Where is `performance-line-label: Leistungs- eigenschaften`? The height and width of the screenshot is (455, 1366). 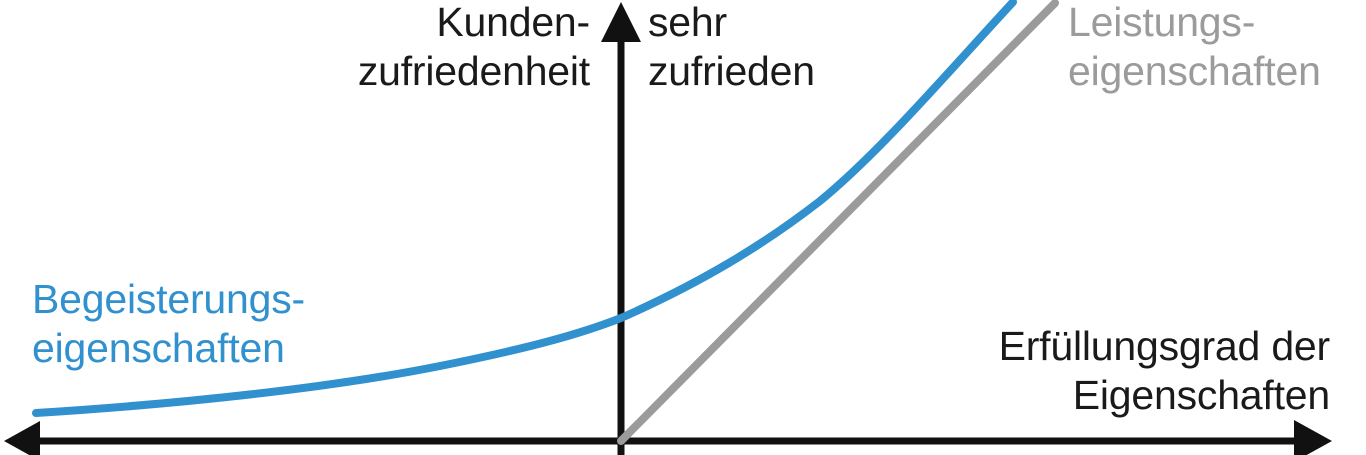
performance-line-label: Leistungs- eigenschaften is located at coordinates (1194, 47).